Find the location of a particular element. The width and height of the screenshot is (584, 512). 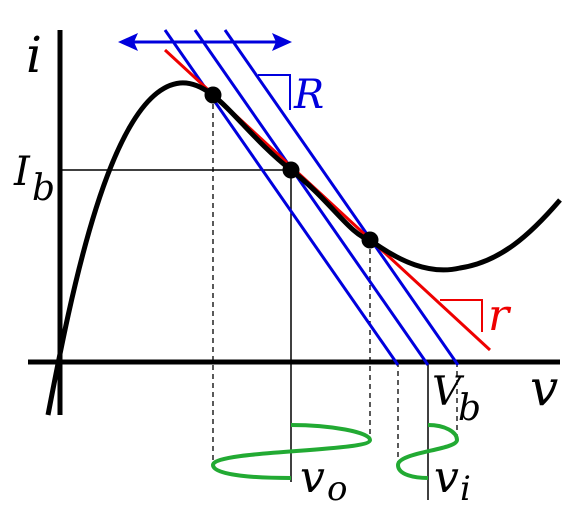

y-label: i is located at coordinates (34, 55).